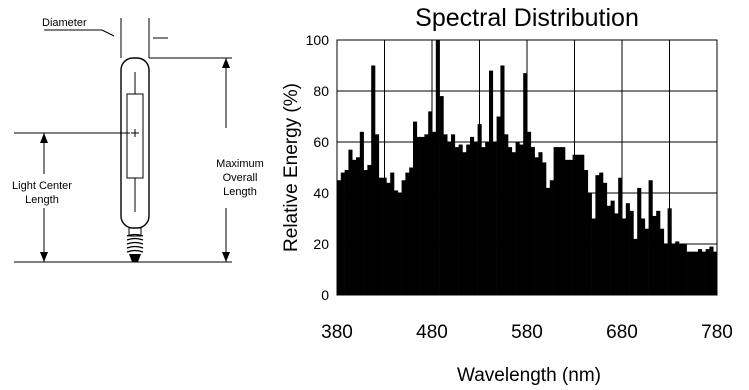  What do you see at coordinates (108, 33) in the screenshot?
I see `diameter-arrow-left` at bounding box center [108, 33].